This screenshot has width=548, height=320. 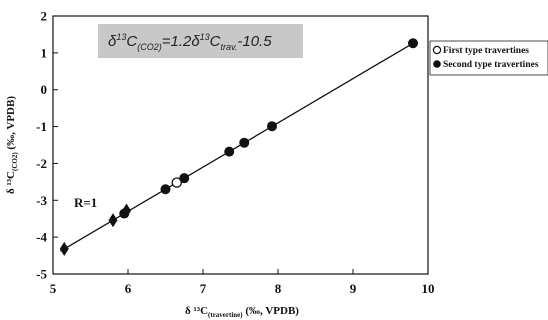 What do you see at coordinates (196, 311) in the screenshot?
I see `x-axis-title-main: δ ¹³C` at bounding box center [196, 311].